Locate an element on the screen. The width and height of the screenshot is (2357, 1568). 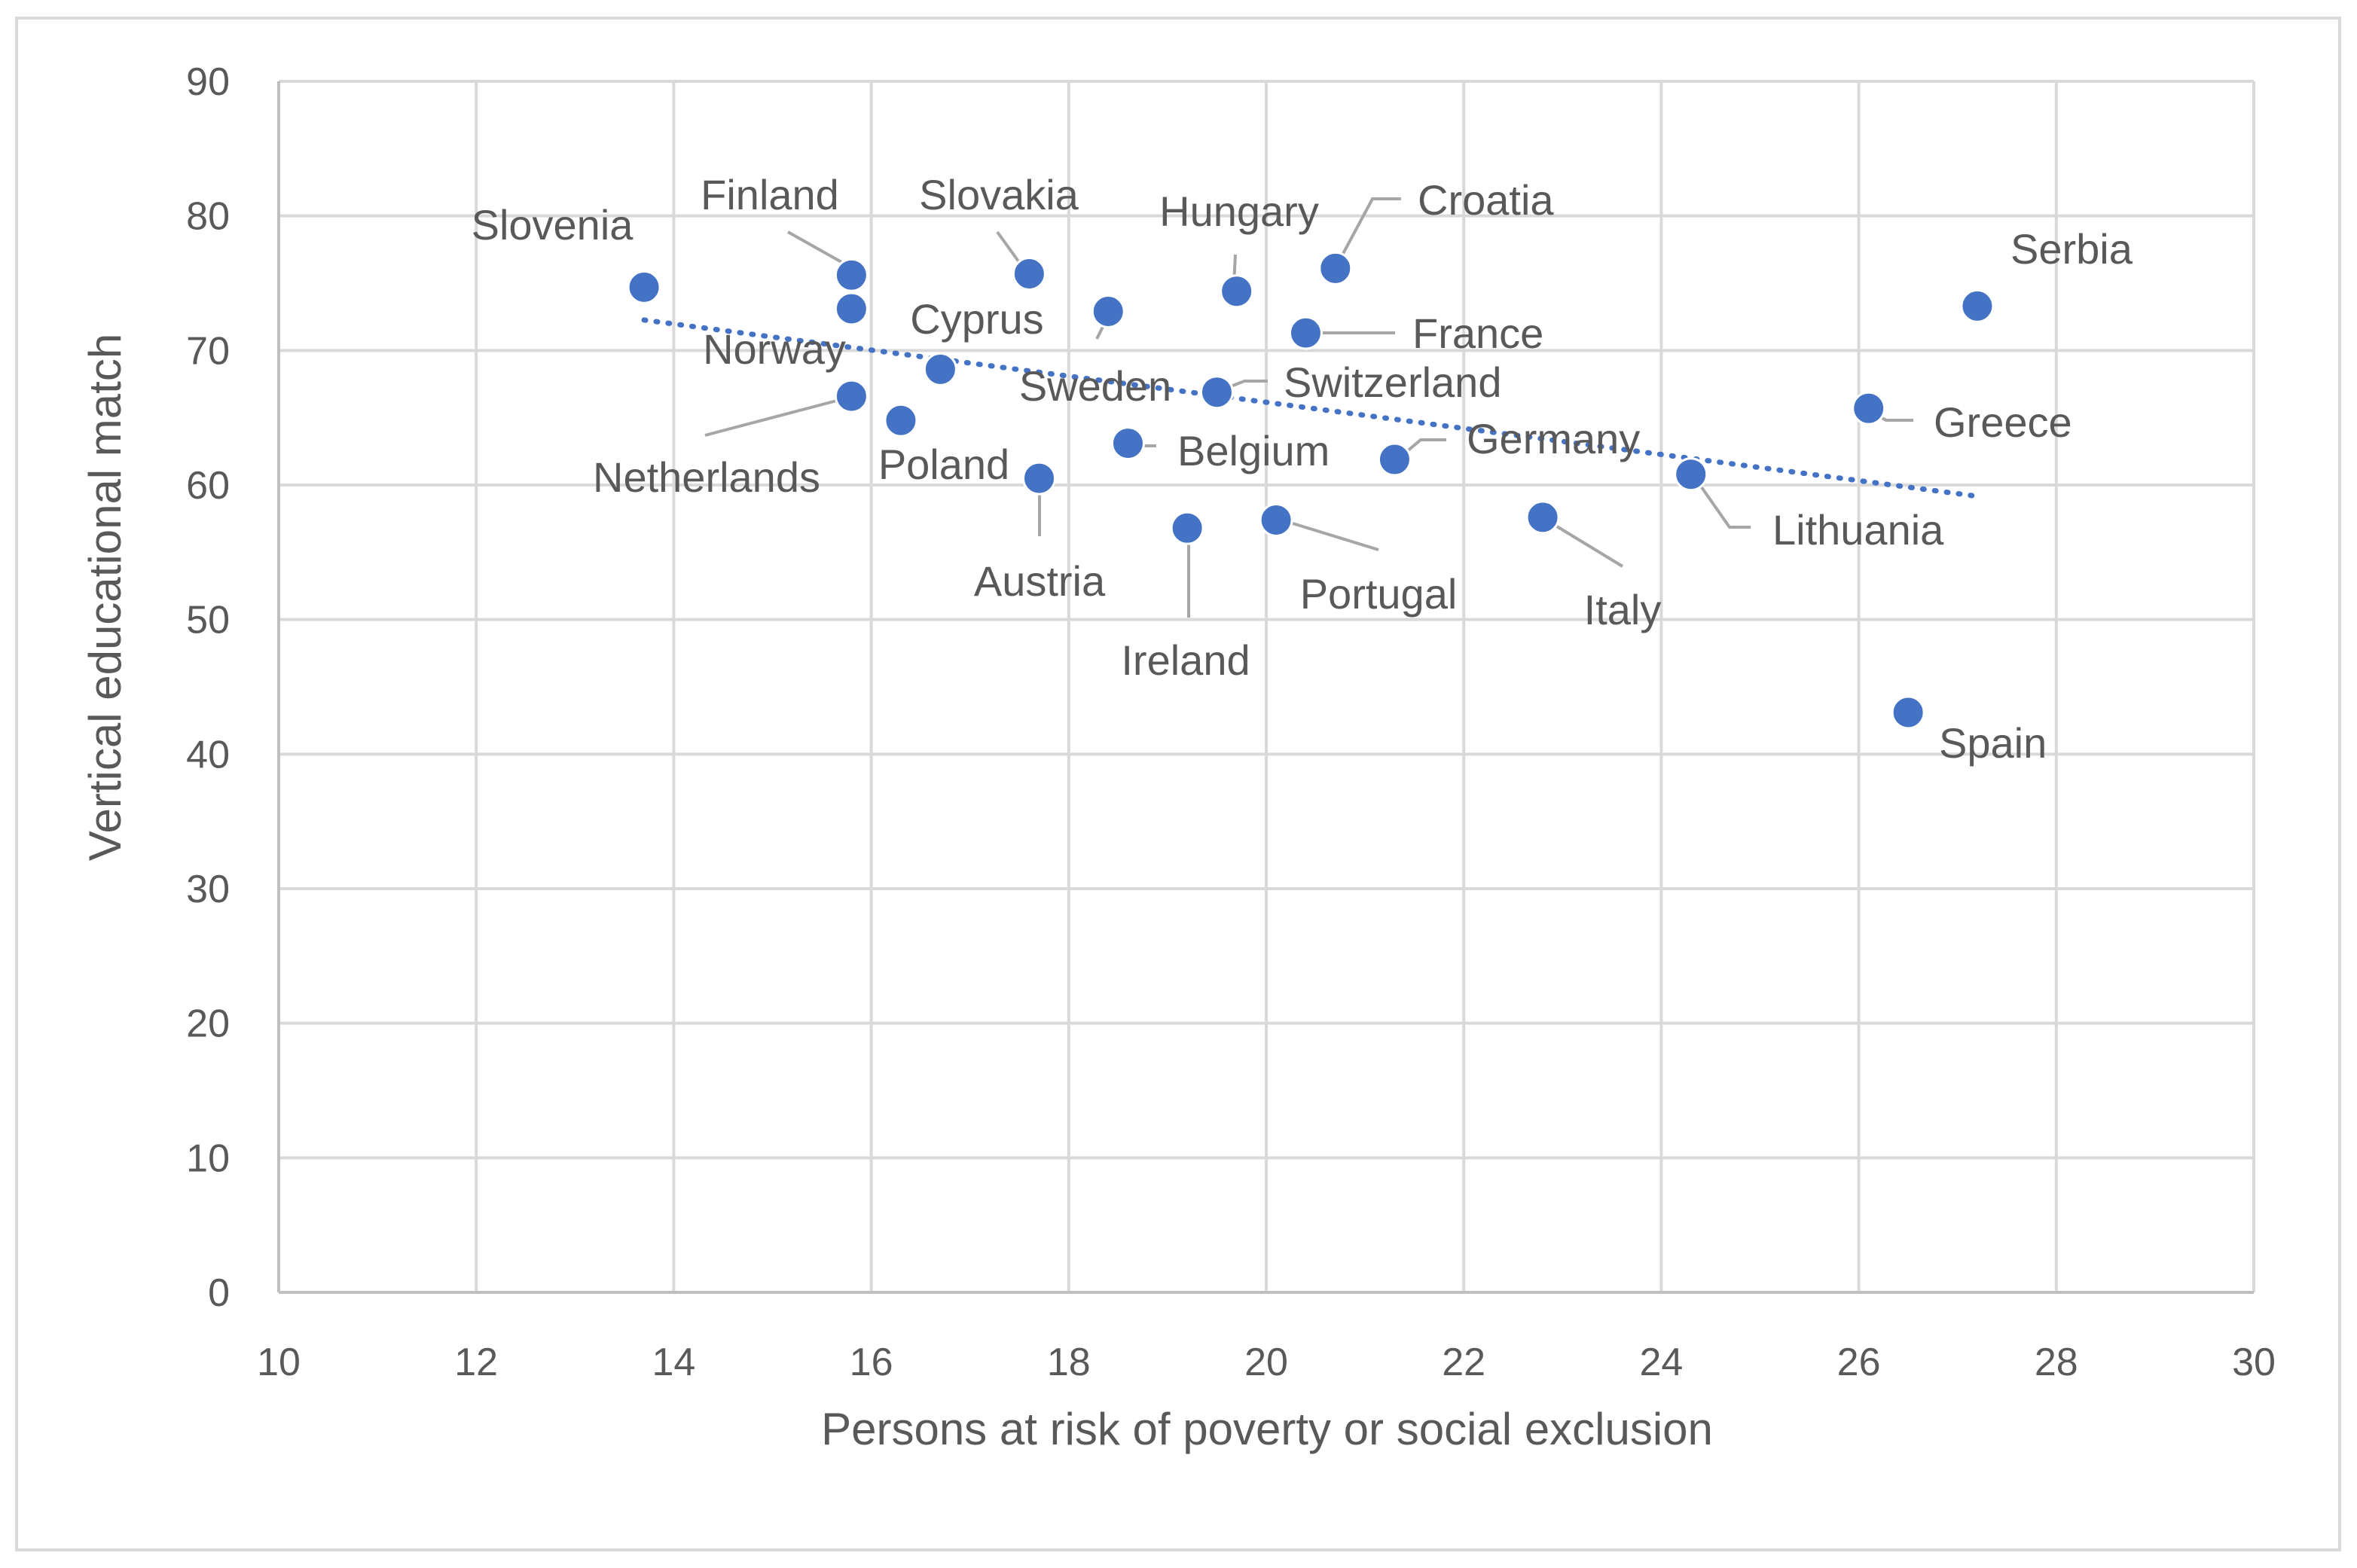
point-norway is located at coordinates (852, 309).